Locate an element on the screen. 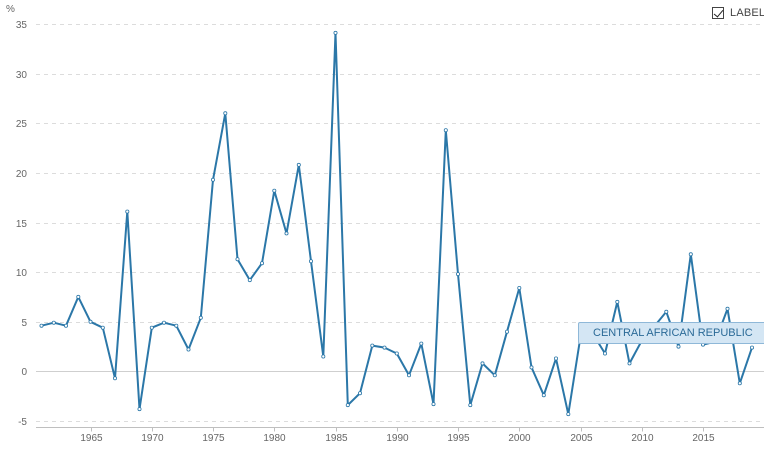  label-toggle: LABEL is located at coordinates (738, 13).